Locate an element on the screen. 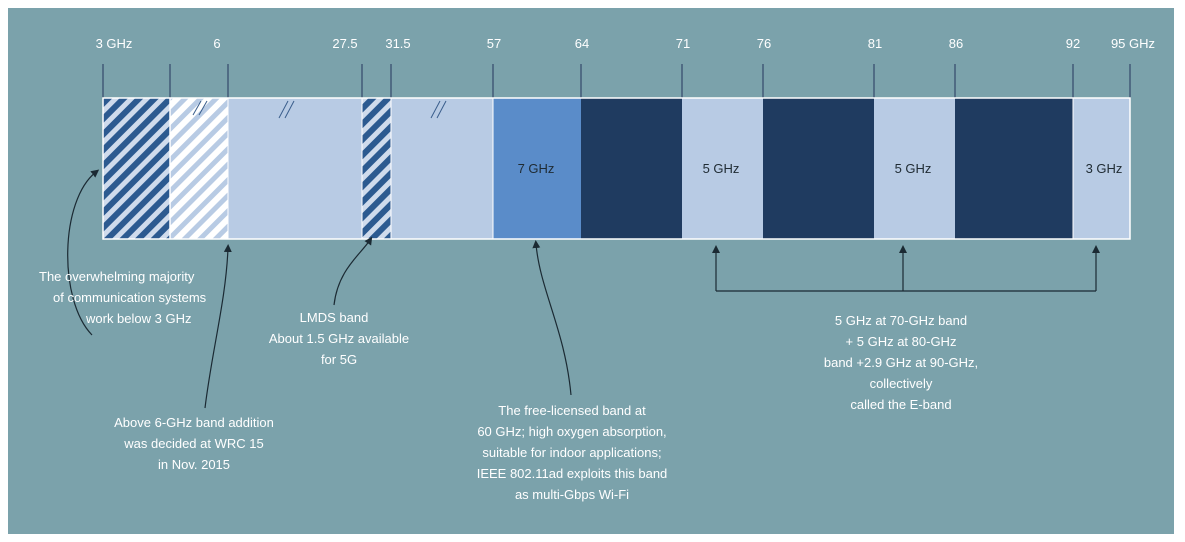 The width and height of the screenshot is (1185, 542). annotation-below-3ghz-line-2: of communication systems is located at coordinates (130, 297).